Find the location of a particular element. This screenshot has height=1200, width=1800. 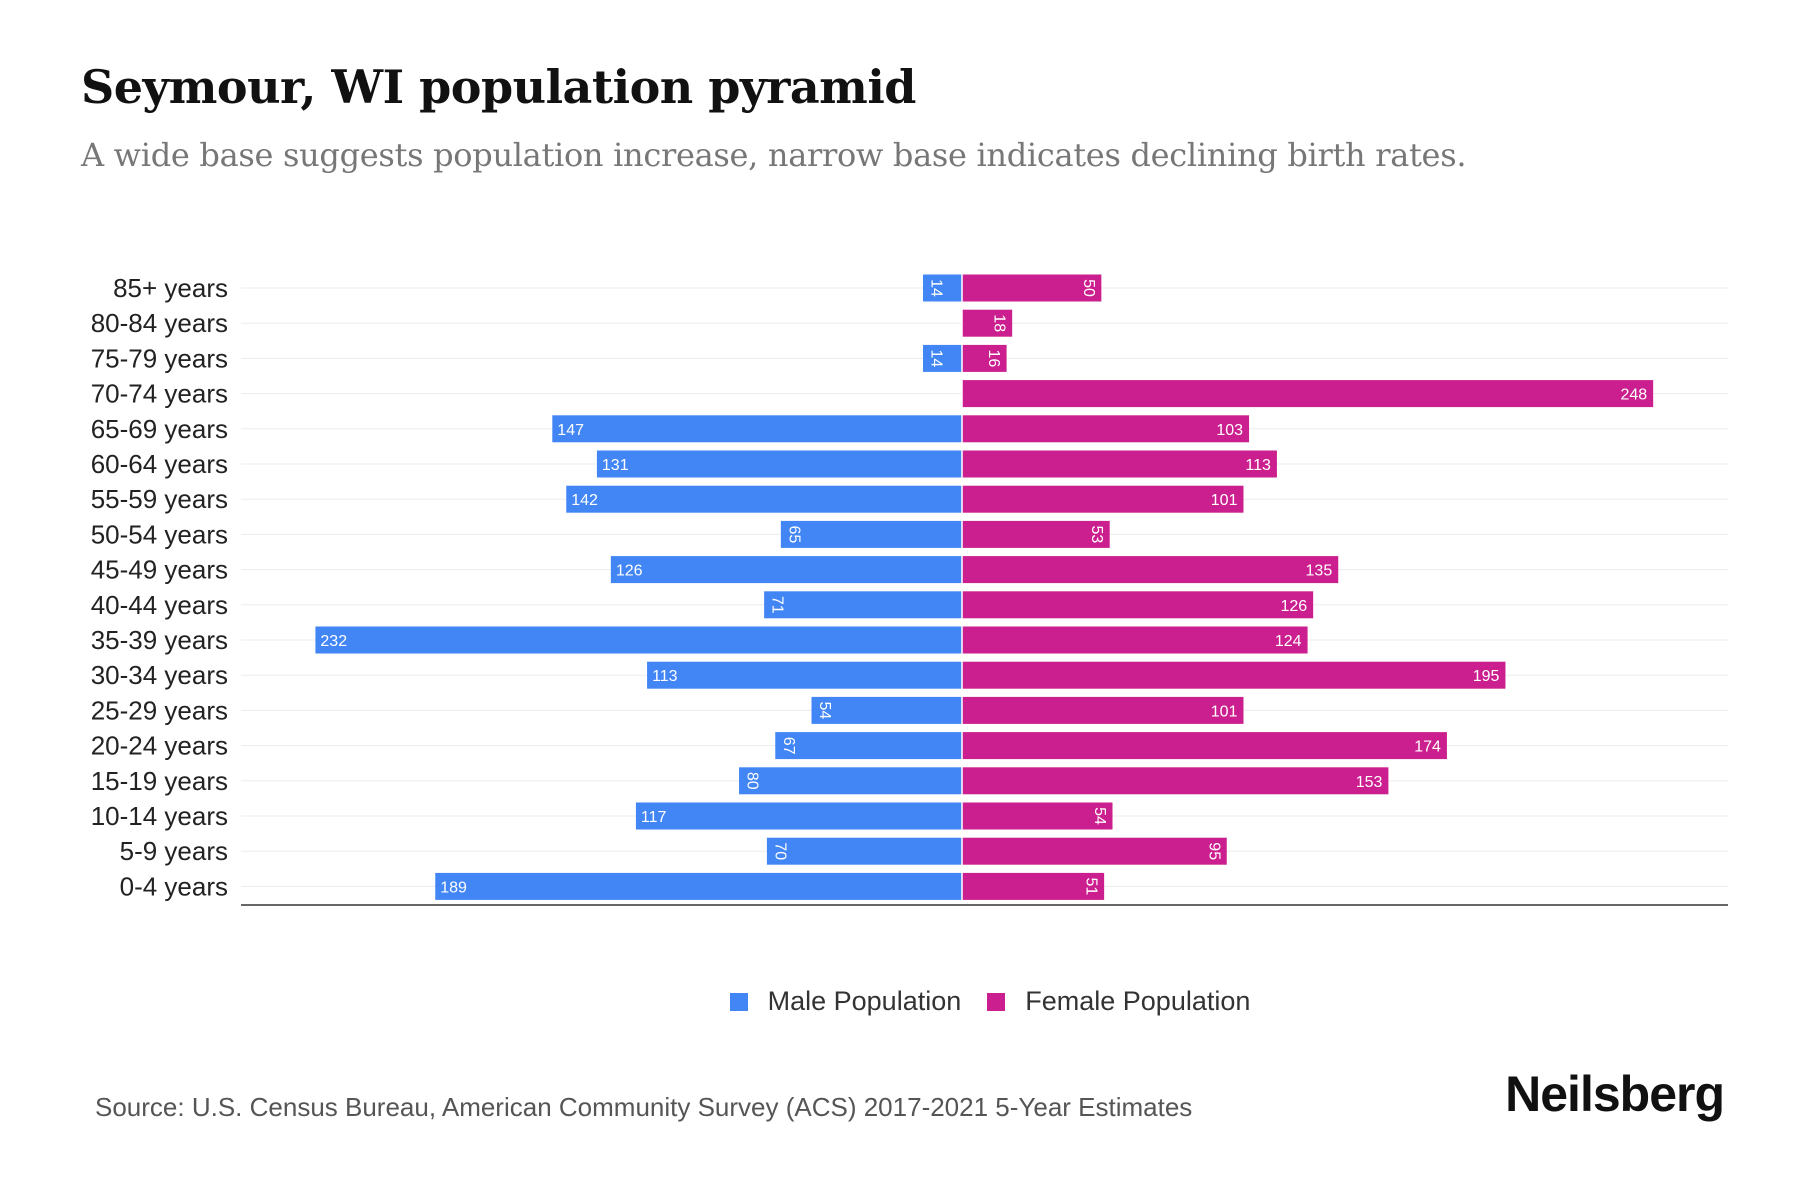

female-value-label: 153 is located at coordinates (1369, 782).